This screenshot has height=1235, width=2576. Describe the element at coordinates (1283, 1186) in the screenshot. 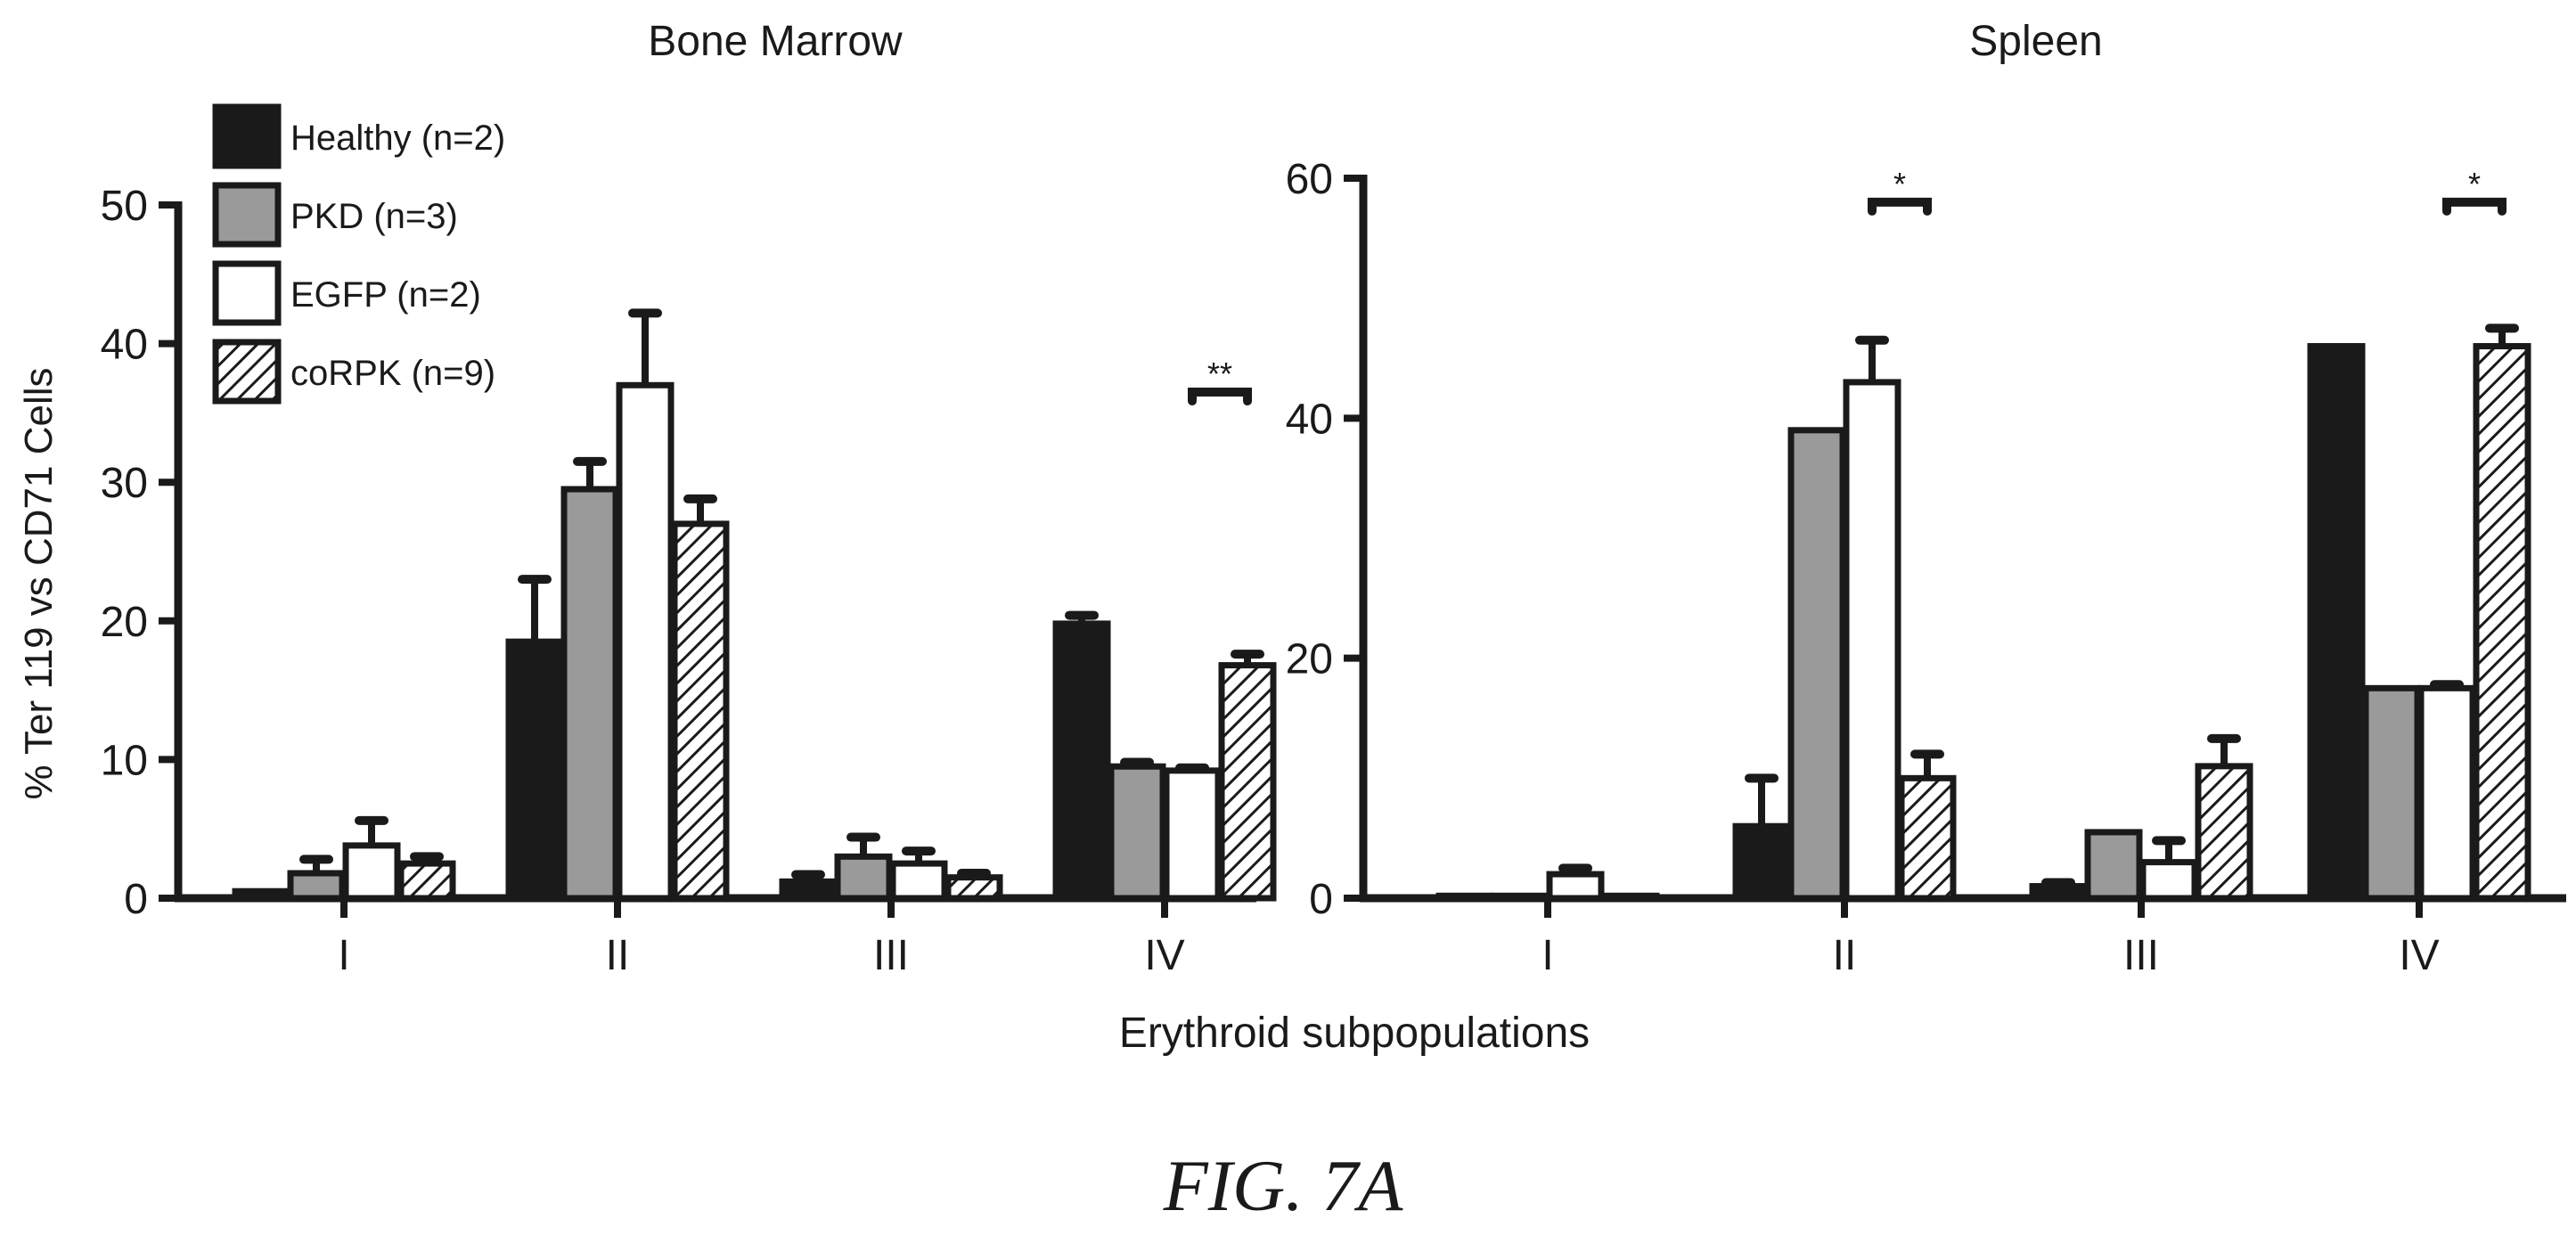

I see `figure-caption: FIG. 7A` at that location.